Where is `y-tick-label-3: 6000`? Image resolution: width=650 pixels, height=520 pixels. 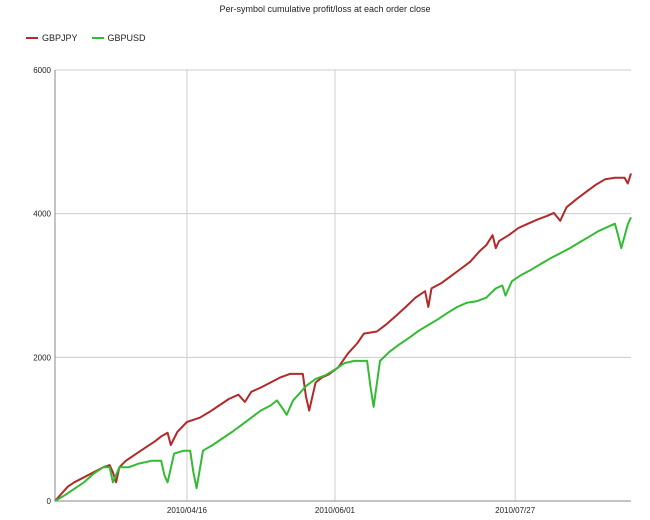
y-tick-label-3: 6000 is located at coordinates (42, 70).